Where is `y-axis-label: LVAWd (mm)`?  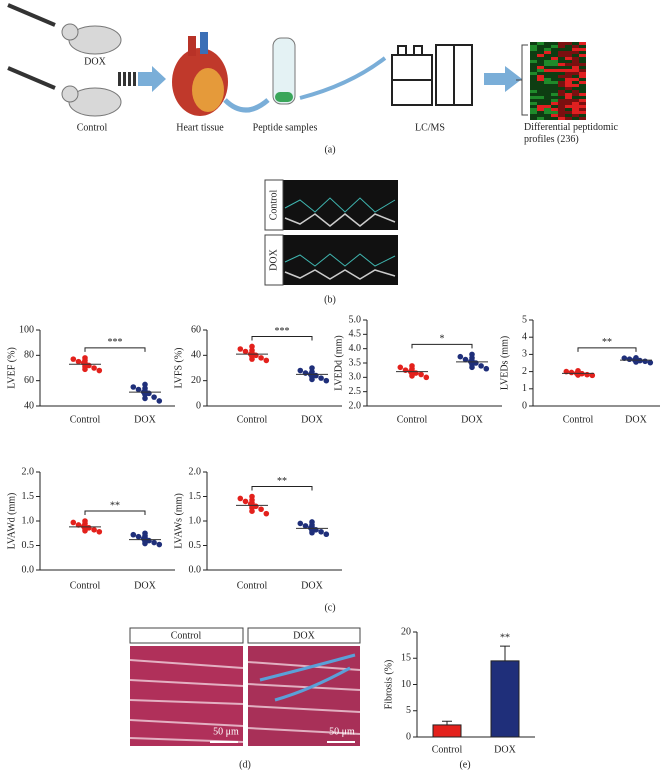 y-axis-label: LVAWd (mm) is located at coordinates (11, 521).